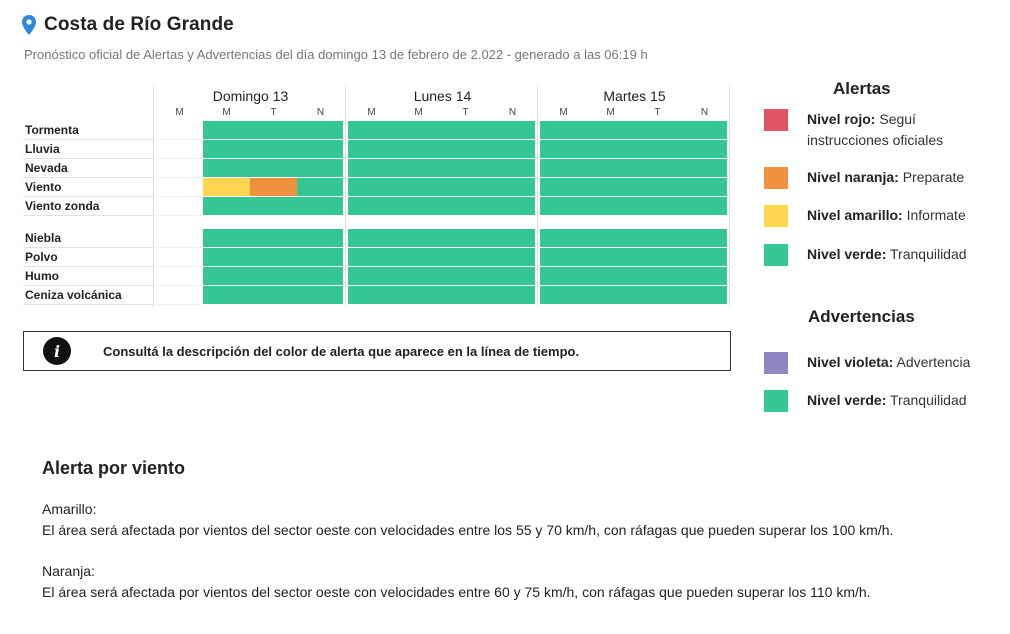  I want to click on row-label: Viento zonda, so click(62, 206).